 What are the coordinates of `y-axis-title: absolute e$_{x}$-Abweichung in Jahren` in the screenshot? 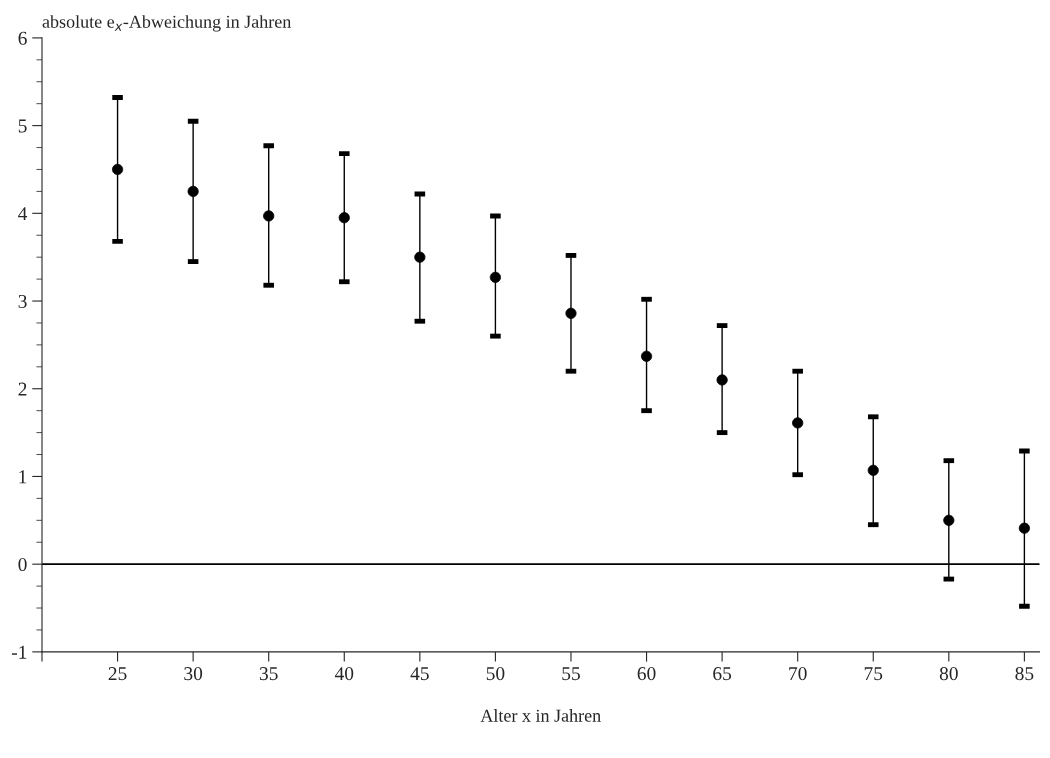 It's located at (167, 23).